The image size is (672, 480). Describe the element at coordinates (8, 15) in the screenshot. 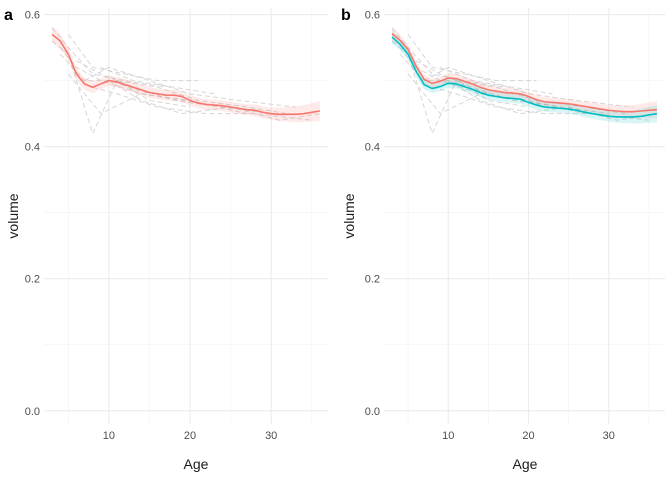

I see `panel-a-tag: a` at that location.